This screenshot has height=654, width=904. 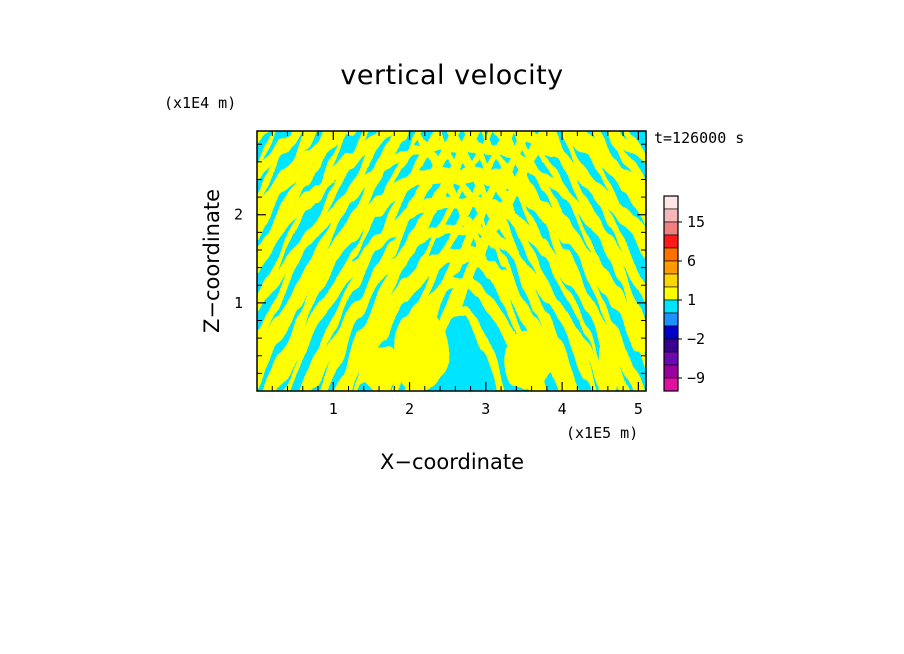 What do you see at coordinates (238, 303) in the screenshot?
I see `y-tick-label: 1` at bounding box center [238, 303].